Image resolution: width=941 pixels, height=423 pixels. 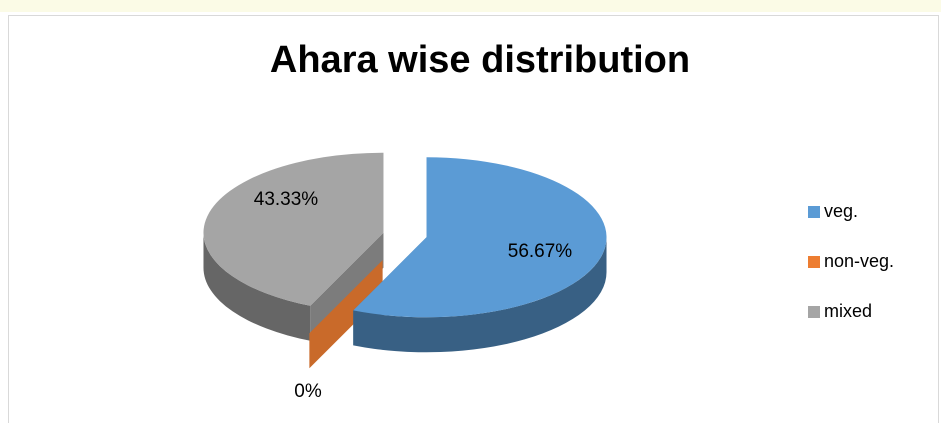 What do you see at coordinates (841, 211) in the screenshot?
I see `legend-label: veg.` at bounding box center [841, 211].